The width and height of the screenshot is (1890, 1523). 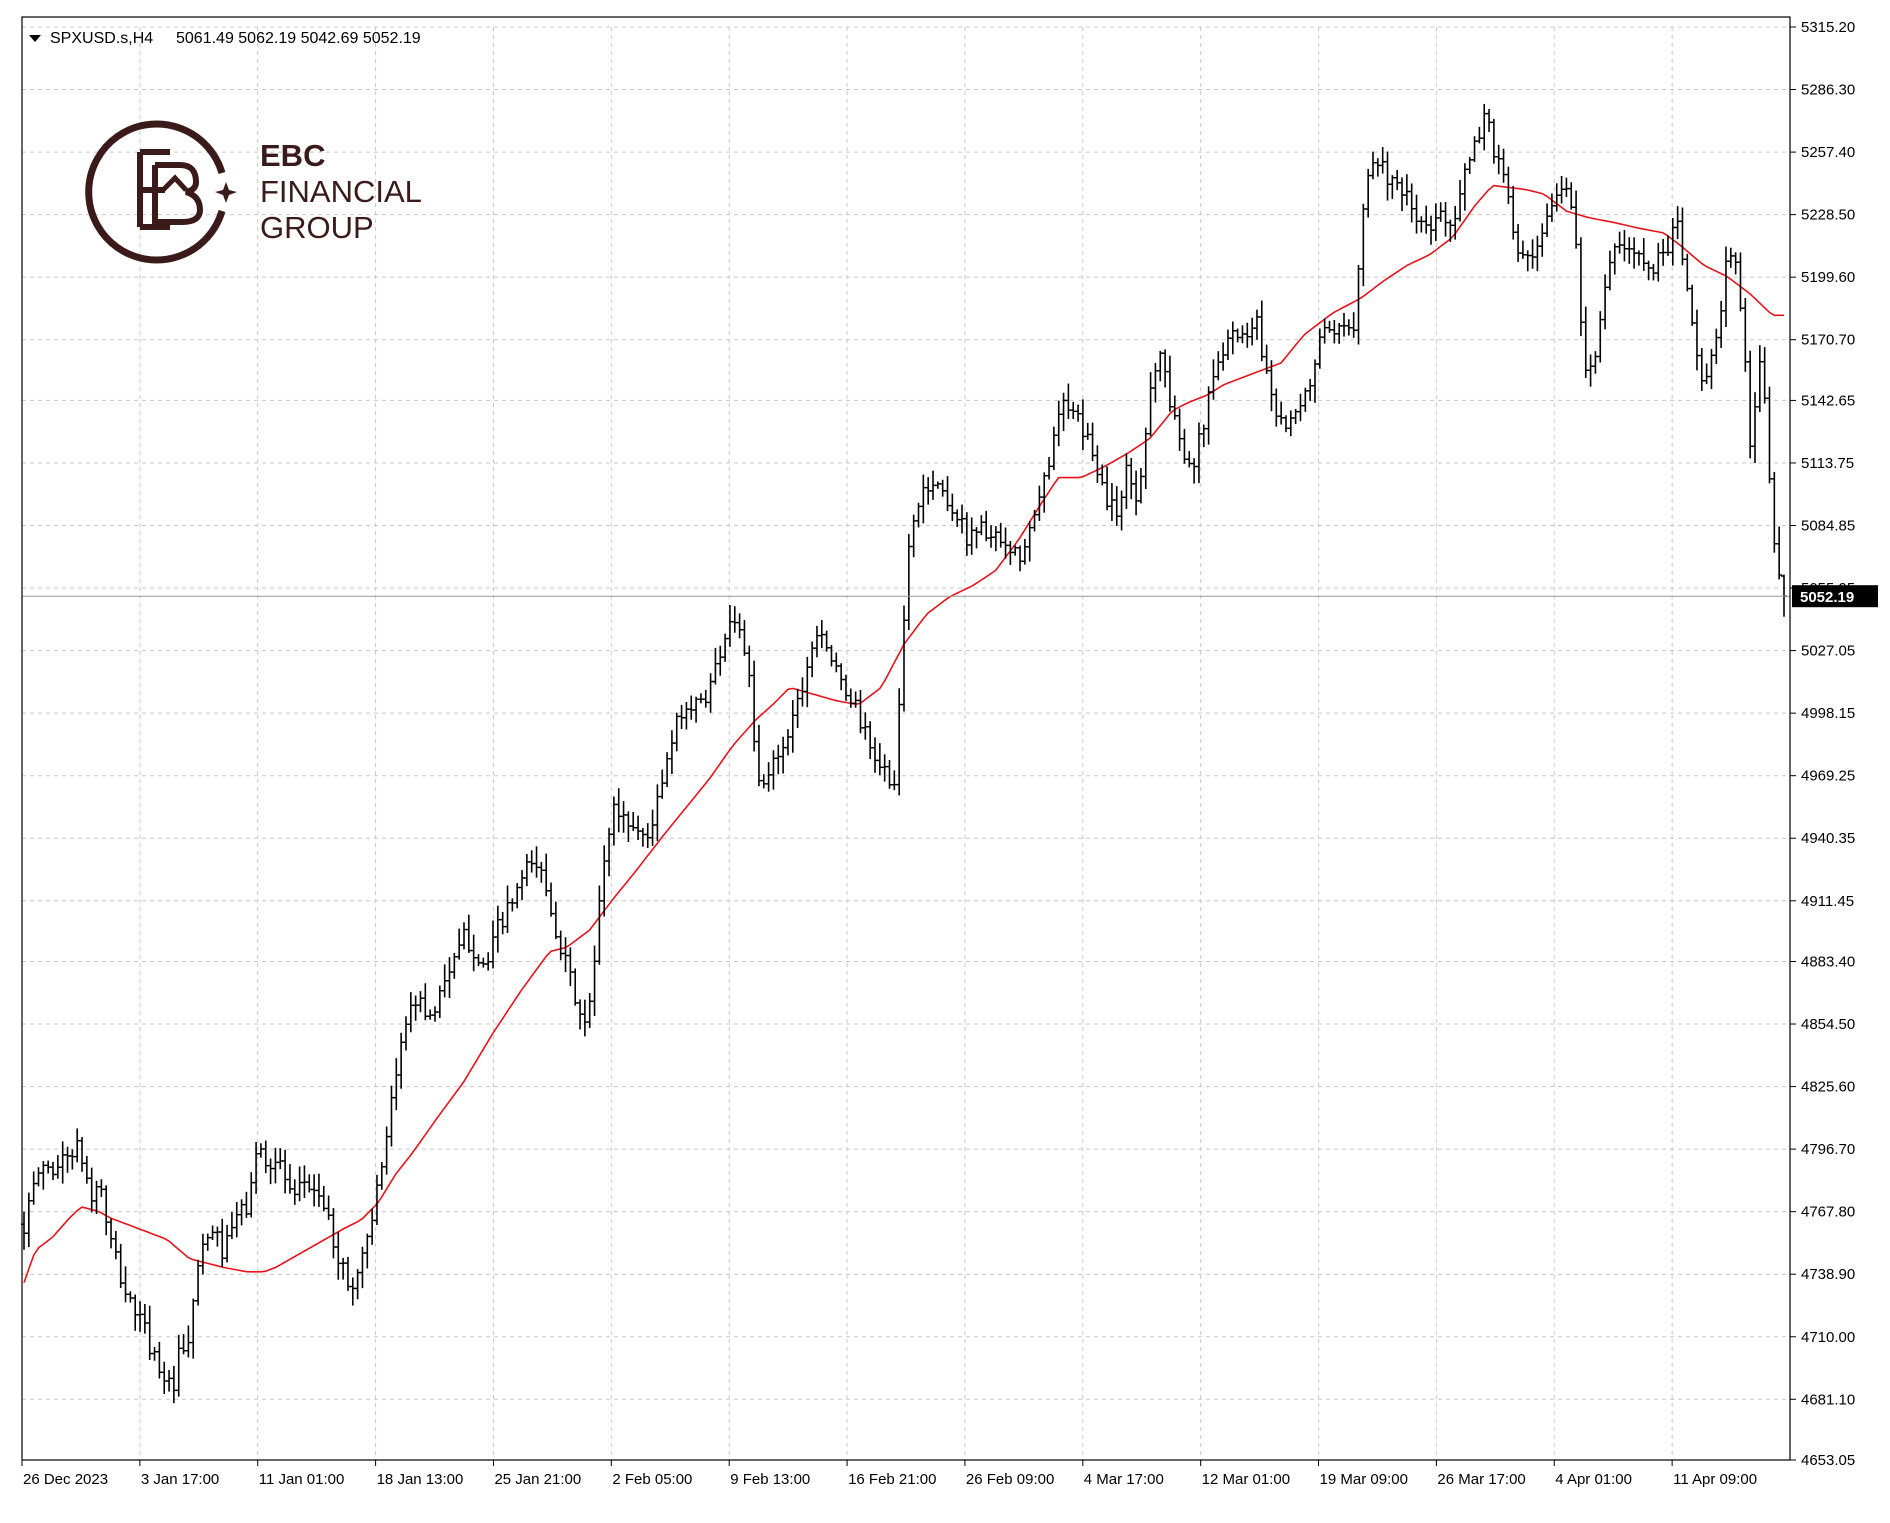 What do you see at coordinates (65, 1479) in the screenshot?
I see `x-tick-label: 26 Dec 2023` at bounding box center [65, 1479].